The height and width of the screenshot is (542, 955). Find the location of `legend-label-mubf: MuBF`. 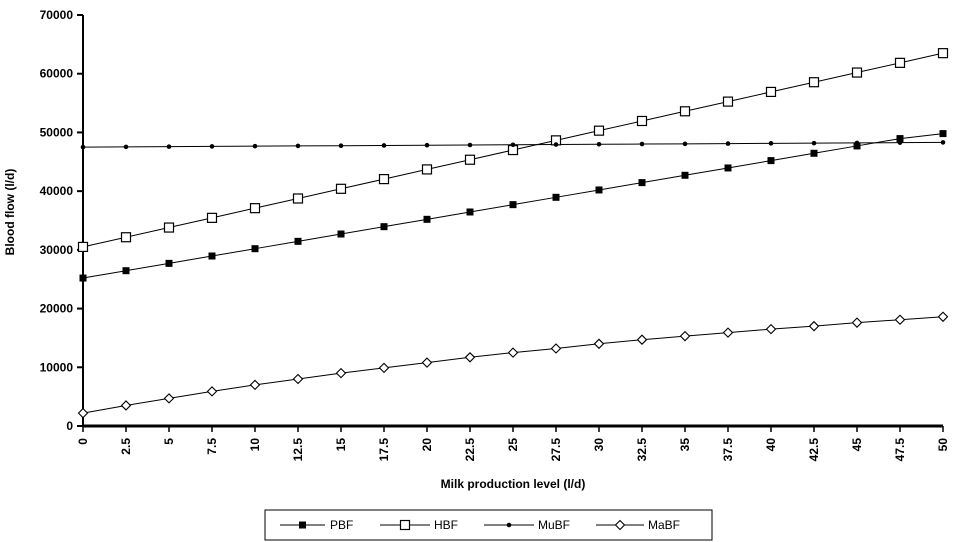

legend-label-mubf: MuBF is located at coordinates (554, 525).